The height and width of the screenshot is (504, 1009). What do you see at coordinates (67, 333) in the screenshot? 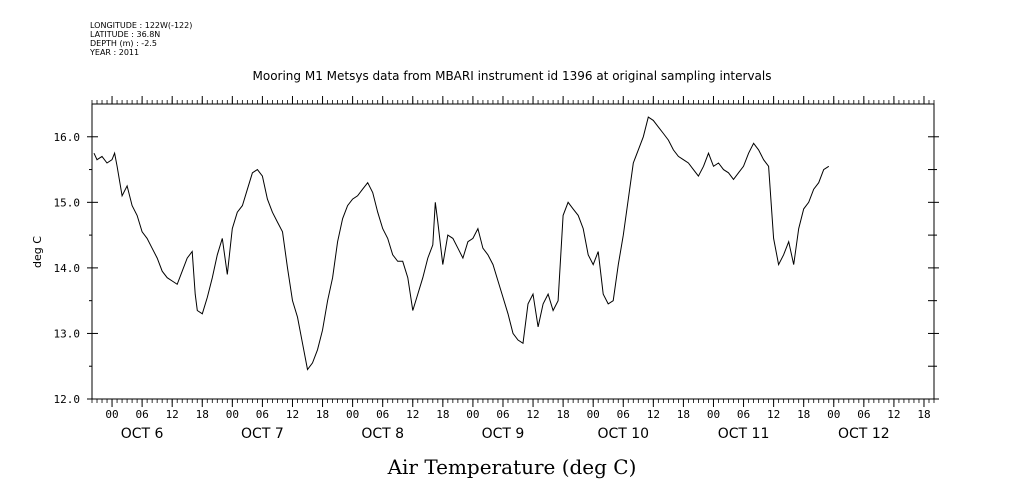
I see `y-tick-label: 13.0` at bounding box center [67, 333].